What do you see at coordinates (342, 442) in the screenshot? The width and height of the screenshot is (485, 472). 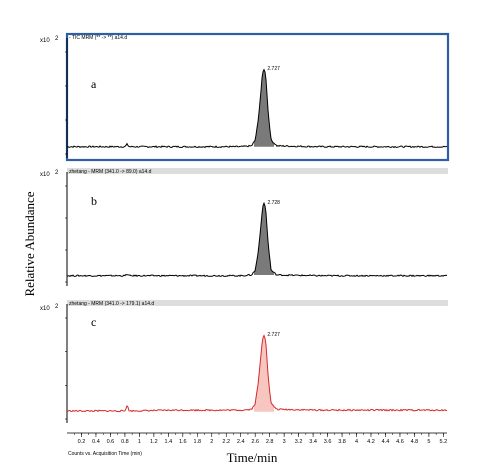 I see `x-tick-label: 3.8` at bounding box center [342, 442].